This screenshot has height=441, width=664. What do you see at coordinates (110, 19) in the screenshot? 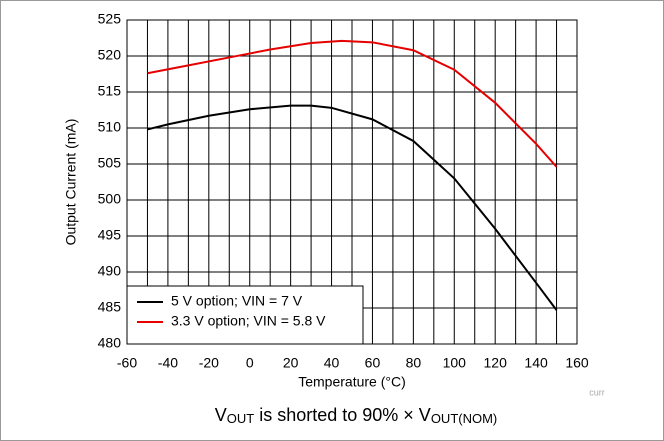
I see `y-tick-label: 525` at bounding box center [110, 19].